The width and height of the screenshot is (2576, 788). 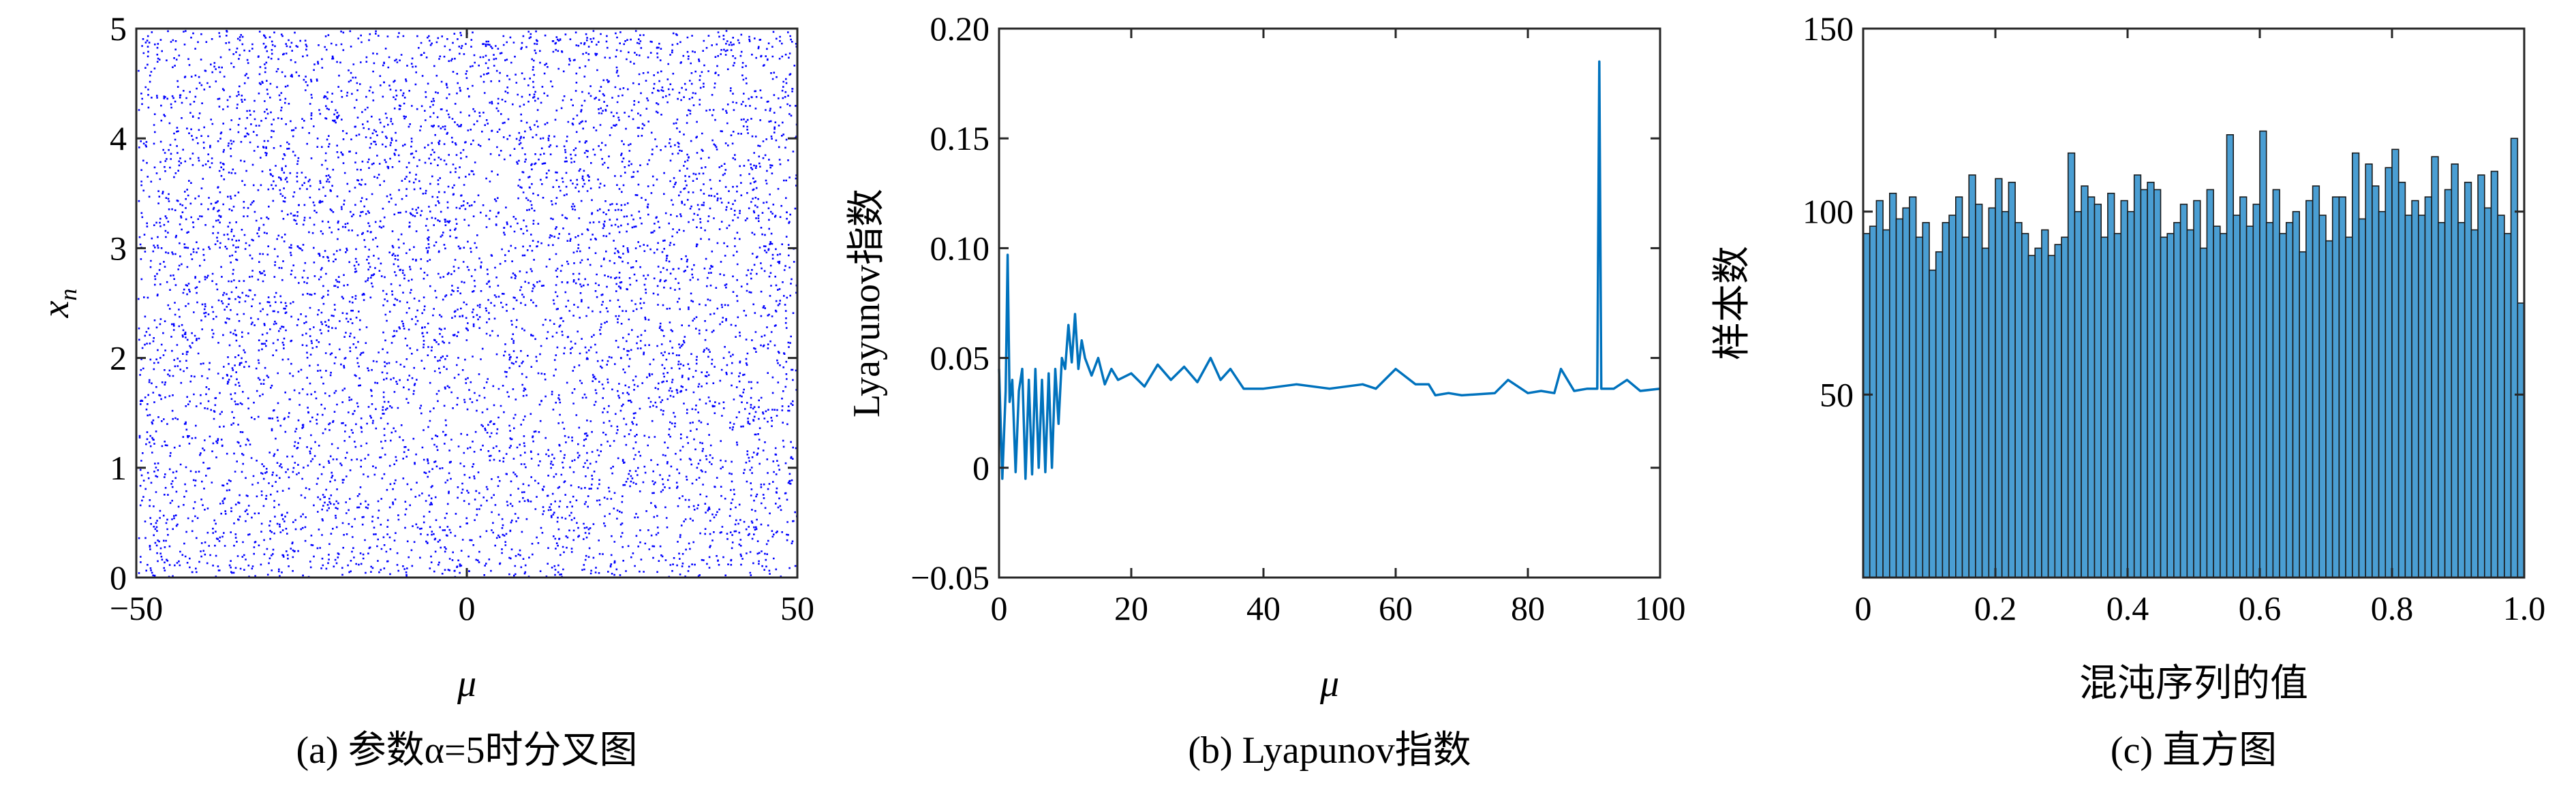 I want to click on panel-a-y-axis-label: xn, so click(x=58, y=304).